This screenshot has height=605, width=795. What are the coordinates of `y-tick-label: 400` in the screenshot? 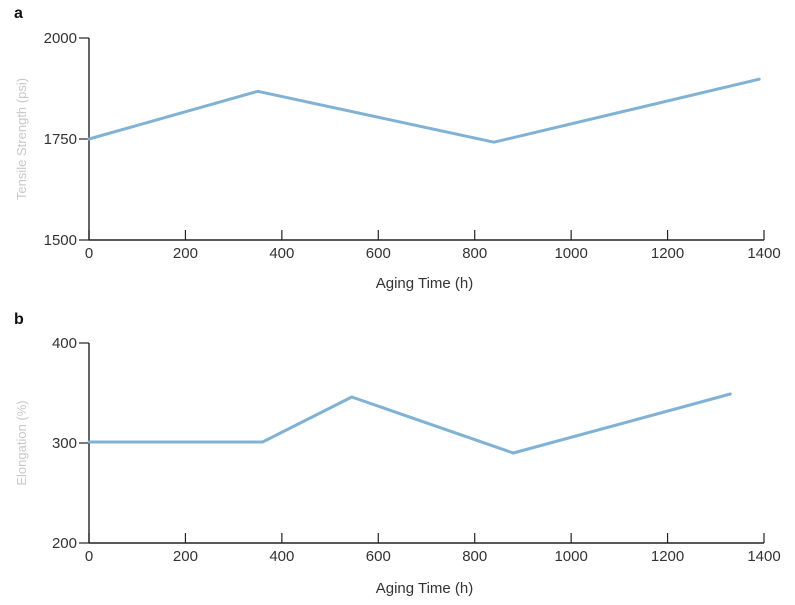 It's located at (64, 343).